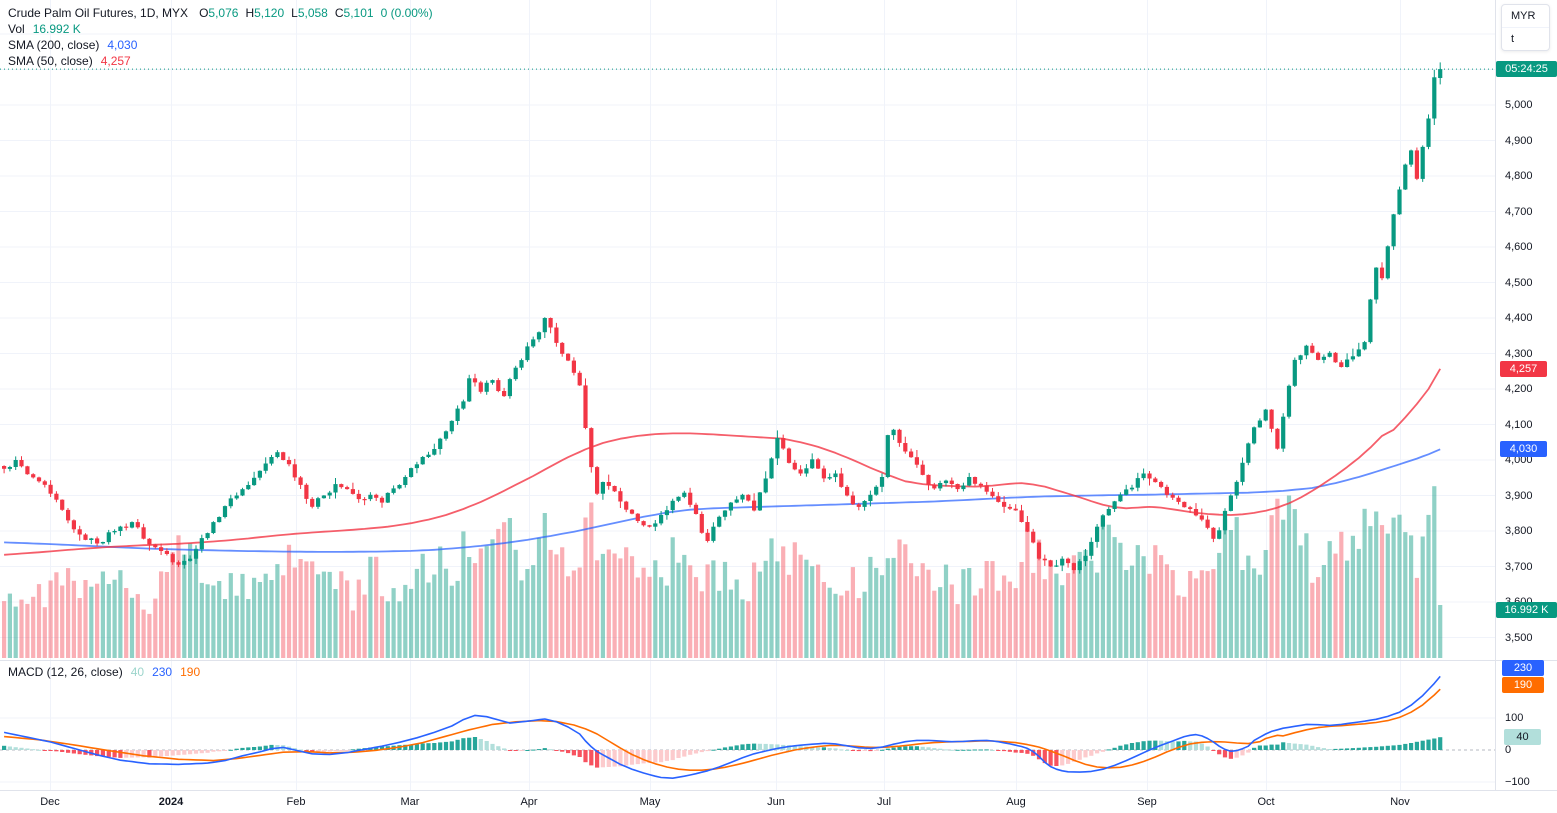 The height and width of the screenshot is (813, 1557). What do you see at coordinates (1519, 637) in the screenshot?
I see `price-tick-label: 3,500` at bounding box center [1519, 637].